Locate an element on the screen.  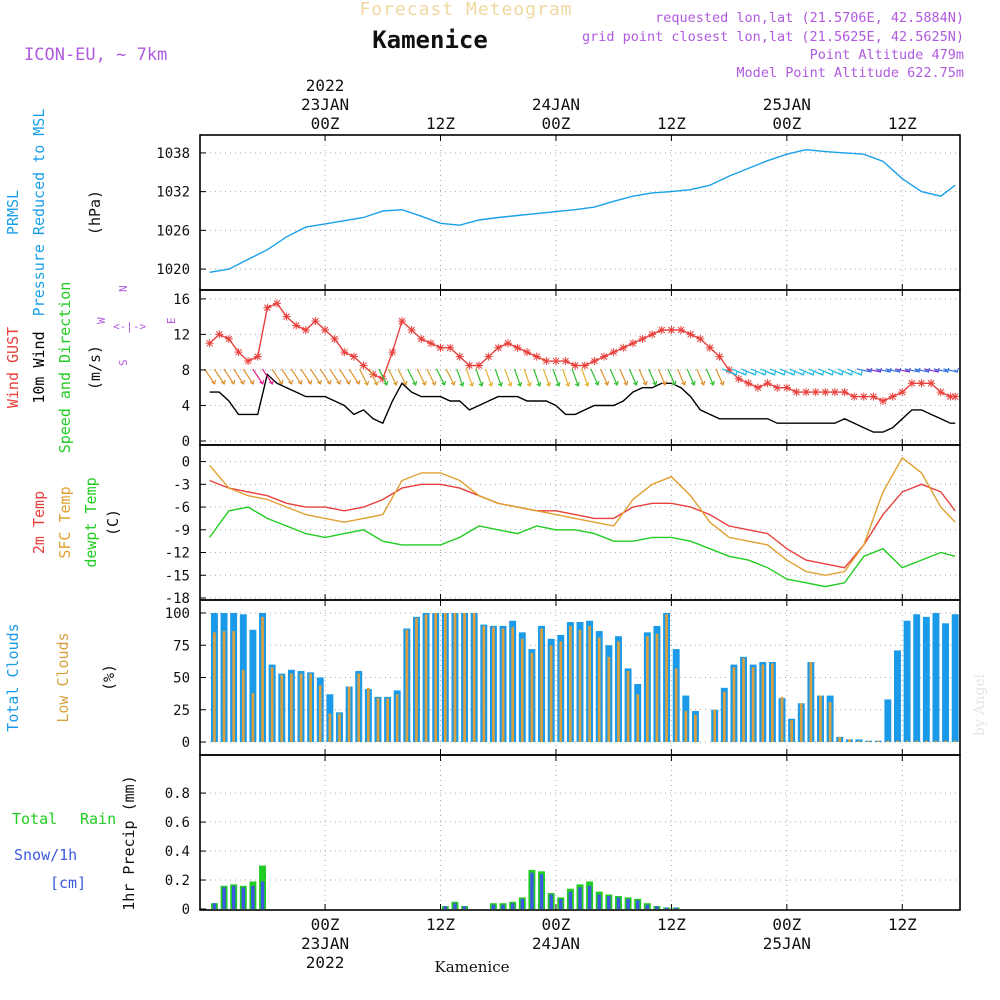
panel-label-wind: Speed and Direction is located at coordinates (65, 368).